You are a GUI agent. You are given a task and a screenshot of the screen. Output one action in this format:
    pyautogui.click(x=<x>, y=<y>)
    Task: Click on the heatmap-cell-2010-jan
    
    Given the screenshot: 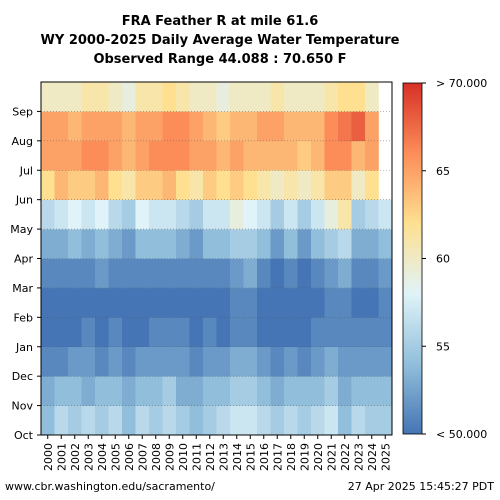 What is the action you would take?
    pyautogui.click(x=183, y=332)
    